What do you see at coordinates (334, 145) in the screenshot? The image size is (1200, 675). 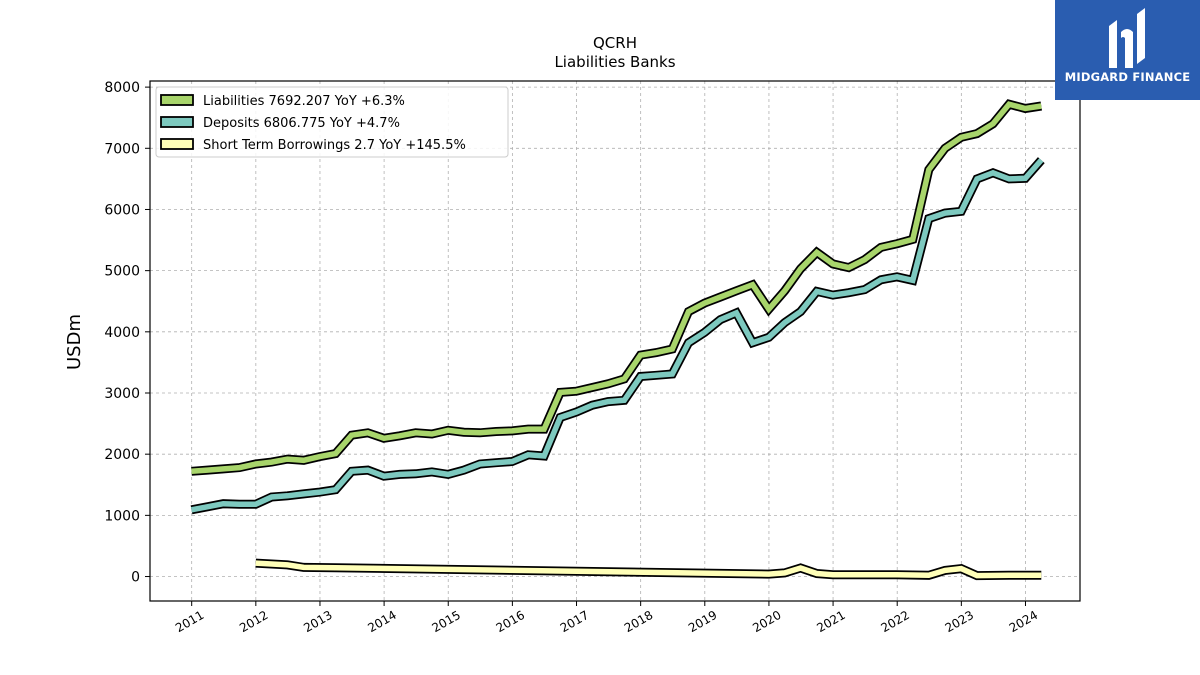 I see `legend-label: Short Term Borrowings 2.7 YoY +145.5%` at bounding box center [334, 145].